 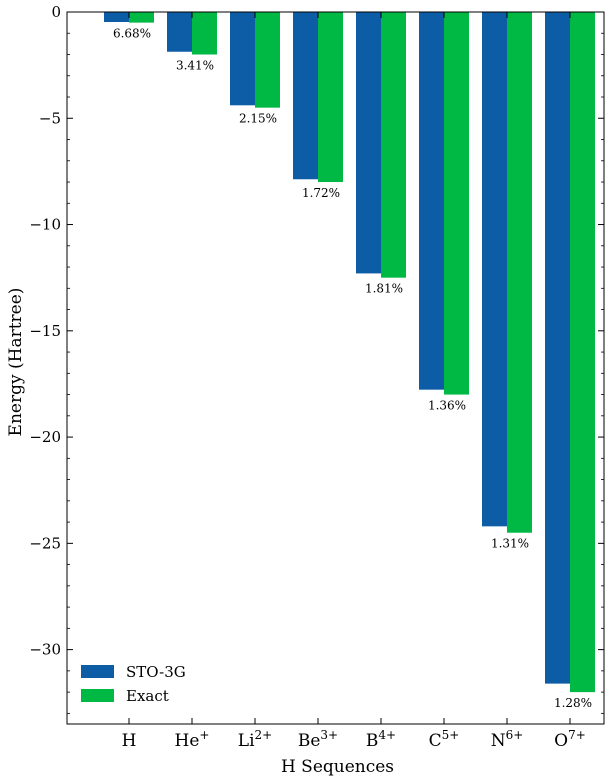 I want to click on x-tick-label: C5+, so click(x=444, y=739).